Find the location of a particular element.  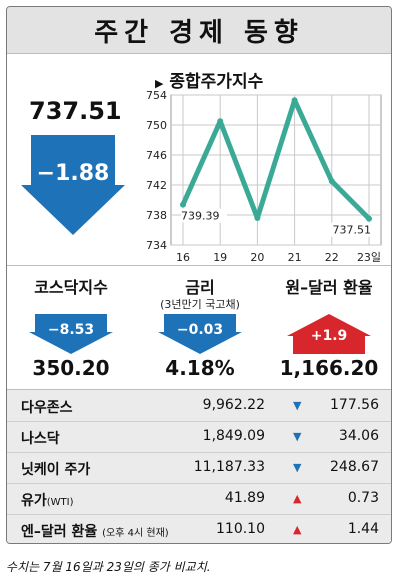

footnote: 수치는 7월 16일과 23일의 종가 비교치. is located at coordinates (108, 567).